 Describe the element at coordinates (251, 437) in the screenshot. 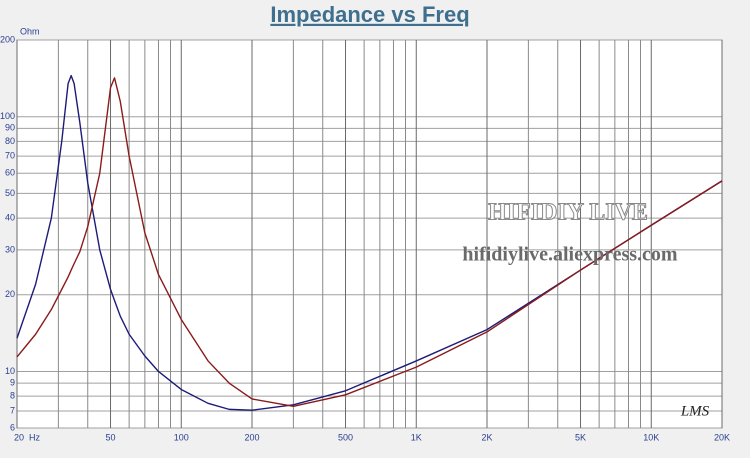

I see `x-tick-label: 200` at that location.